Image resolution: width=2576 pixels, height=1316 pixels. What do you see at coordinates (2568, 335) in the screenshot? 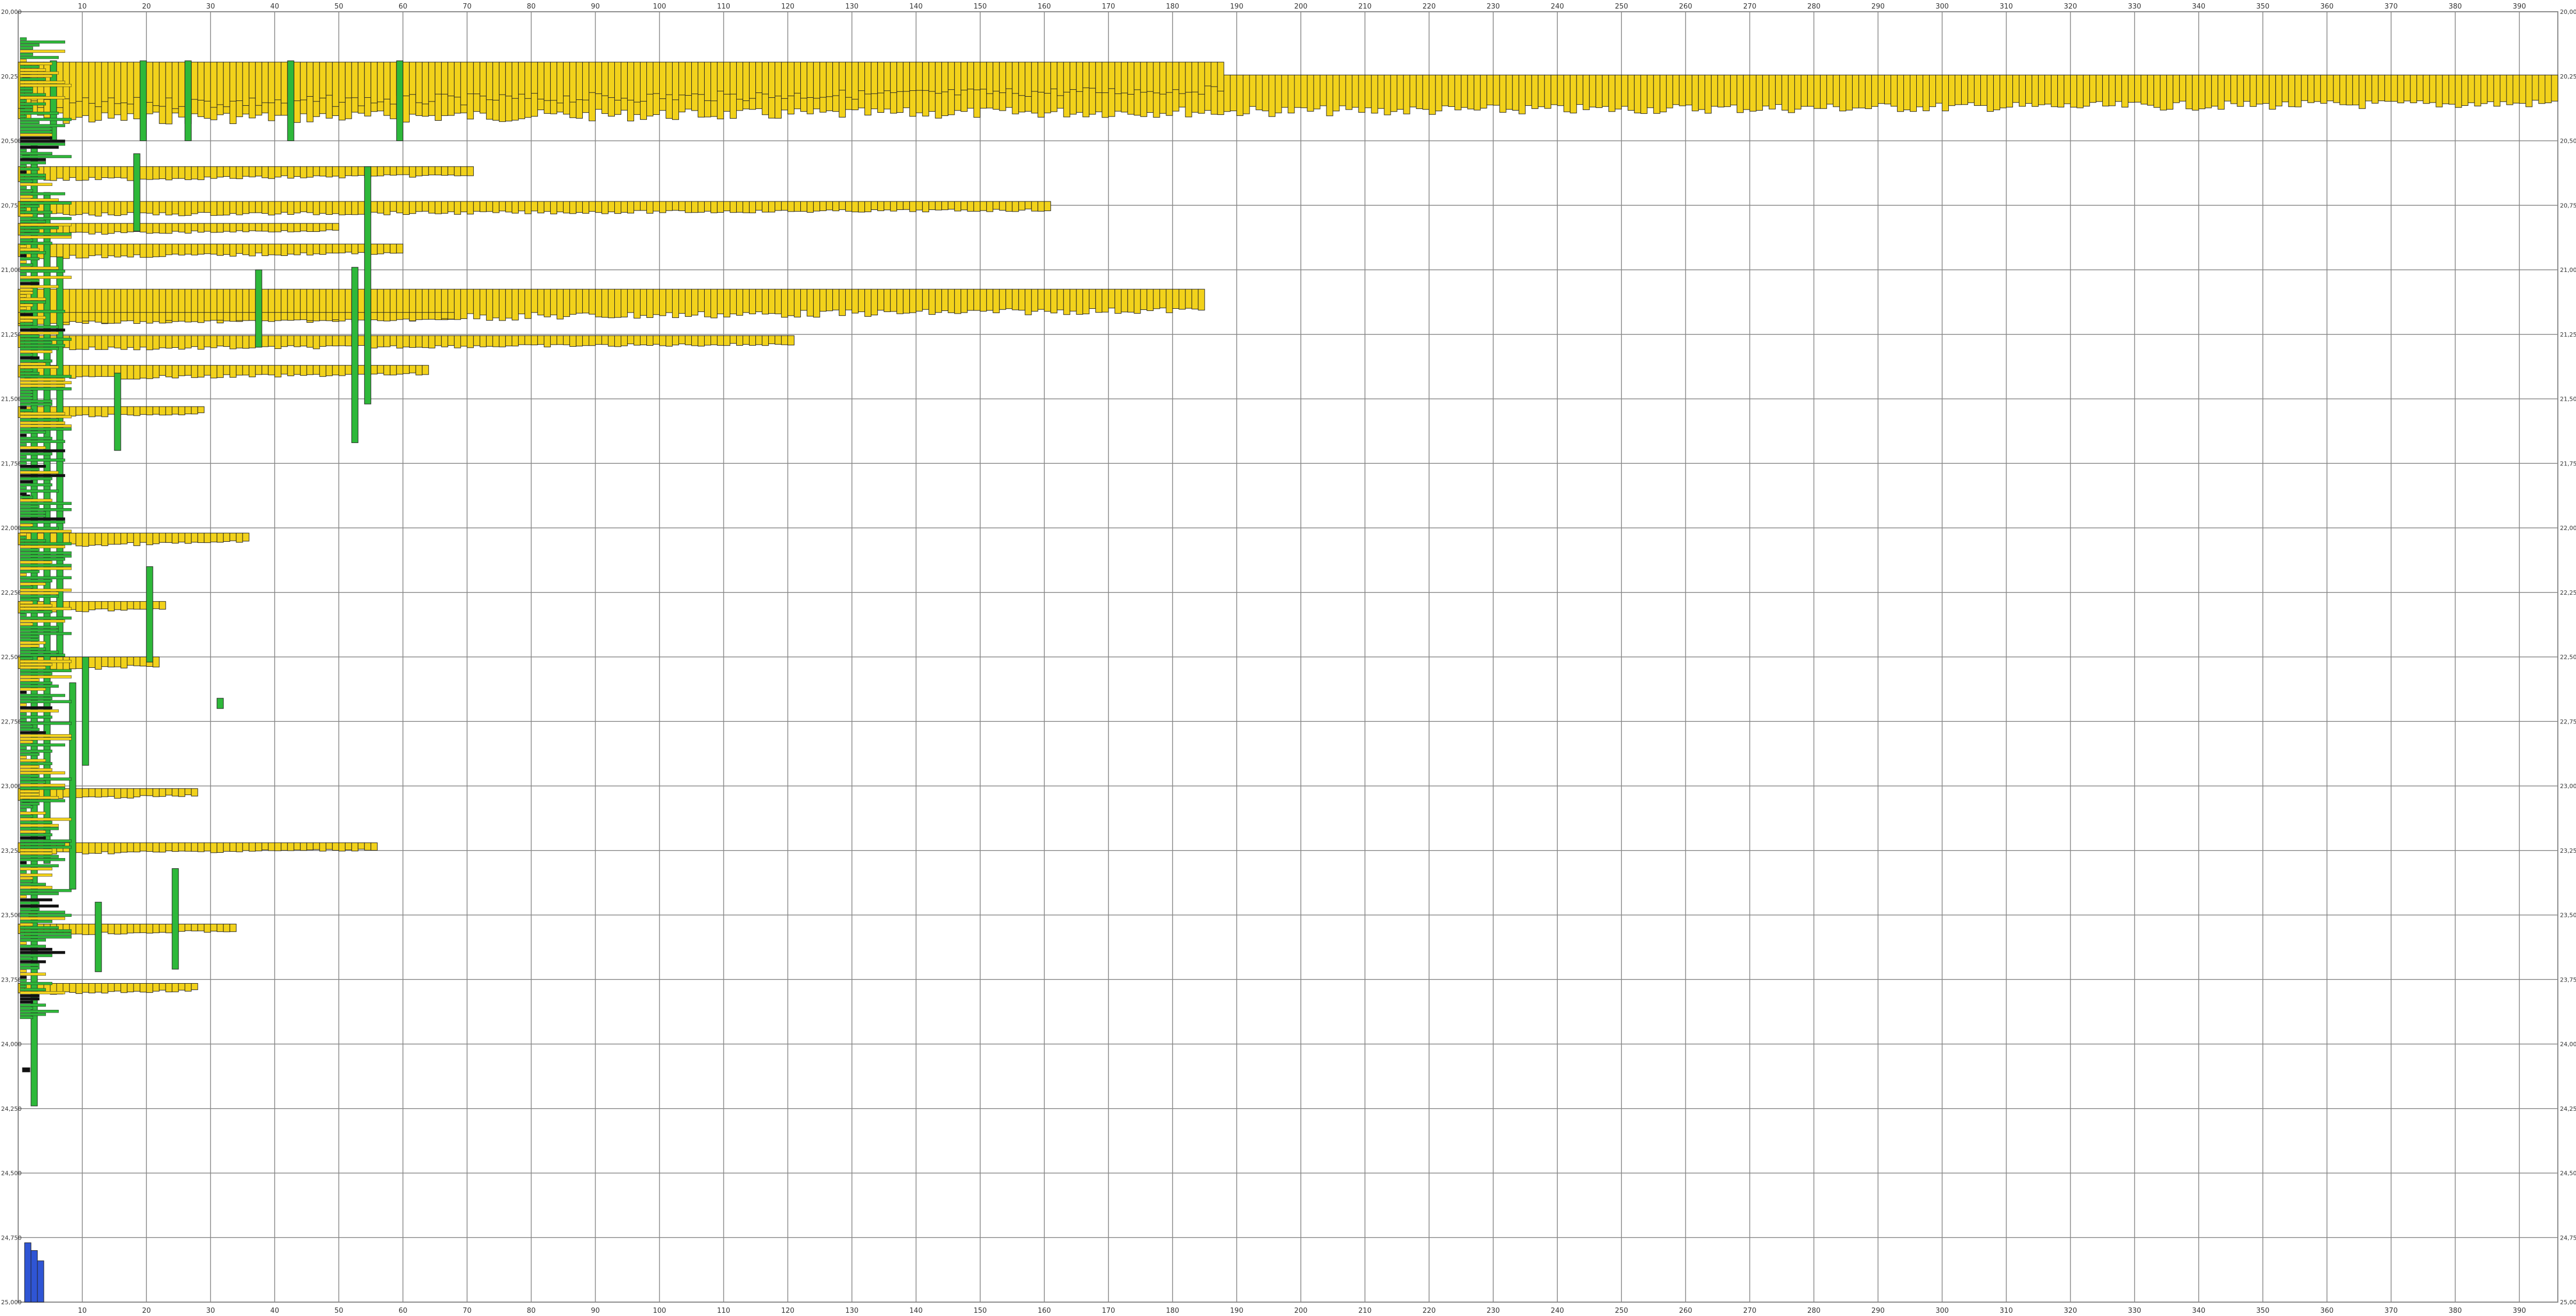
I see `y-tick-label: 21,250` at bounding box center [2568, 335].